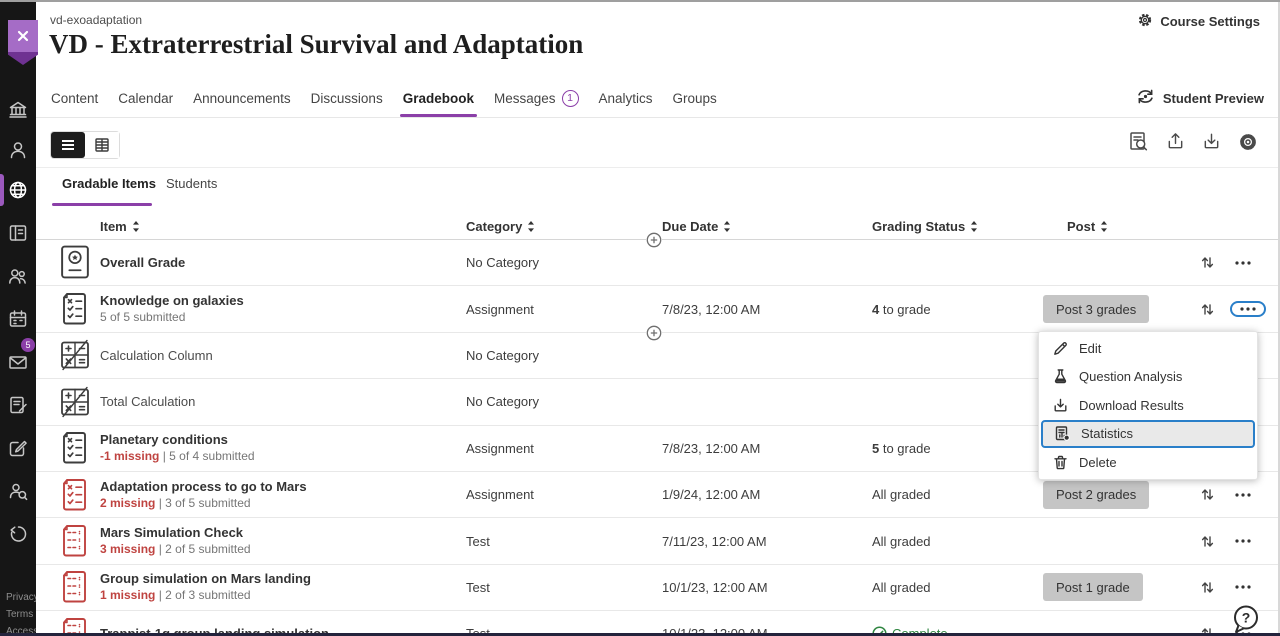 The width and height of the screenshot is (1280, 636). I want to click on menu-item-edit: Edit, so click(1148, 348).